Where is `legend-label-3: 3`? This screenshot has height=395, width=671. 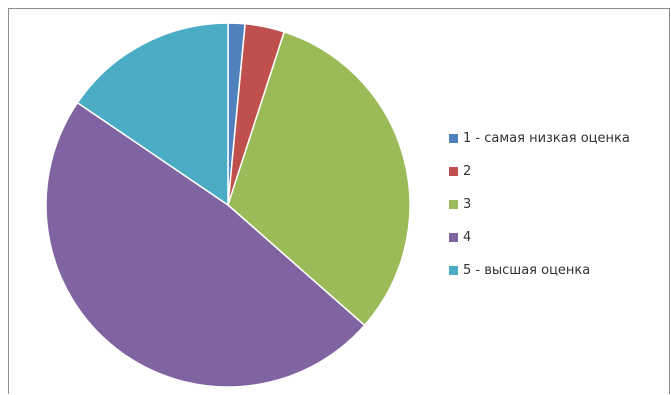 legend-label-3: 3 is located at coordinates (467, 204).